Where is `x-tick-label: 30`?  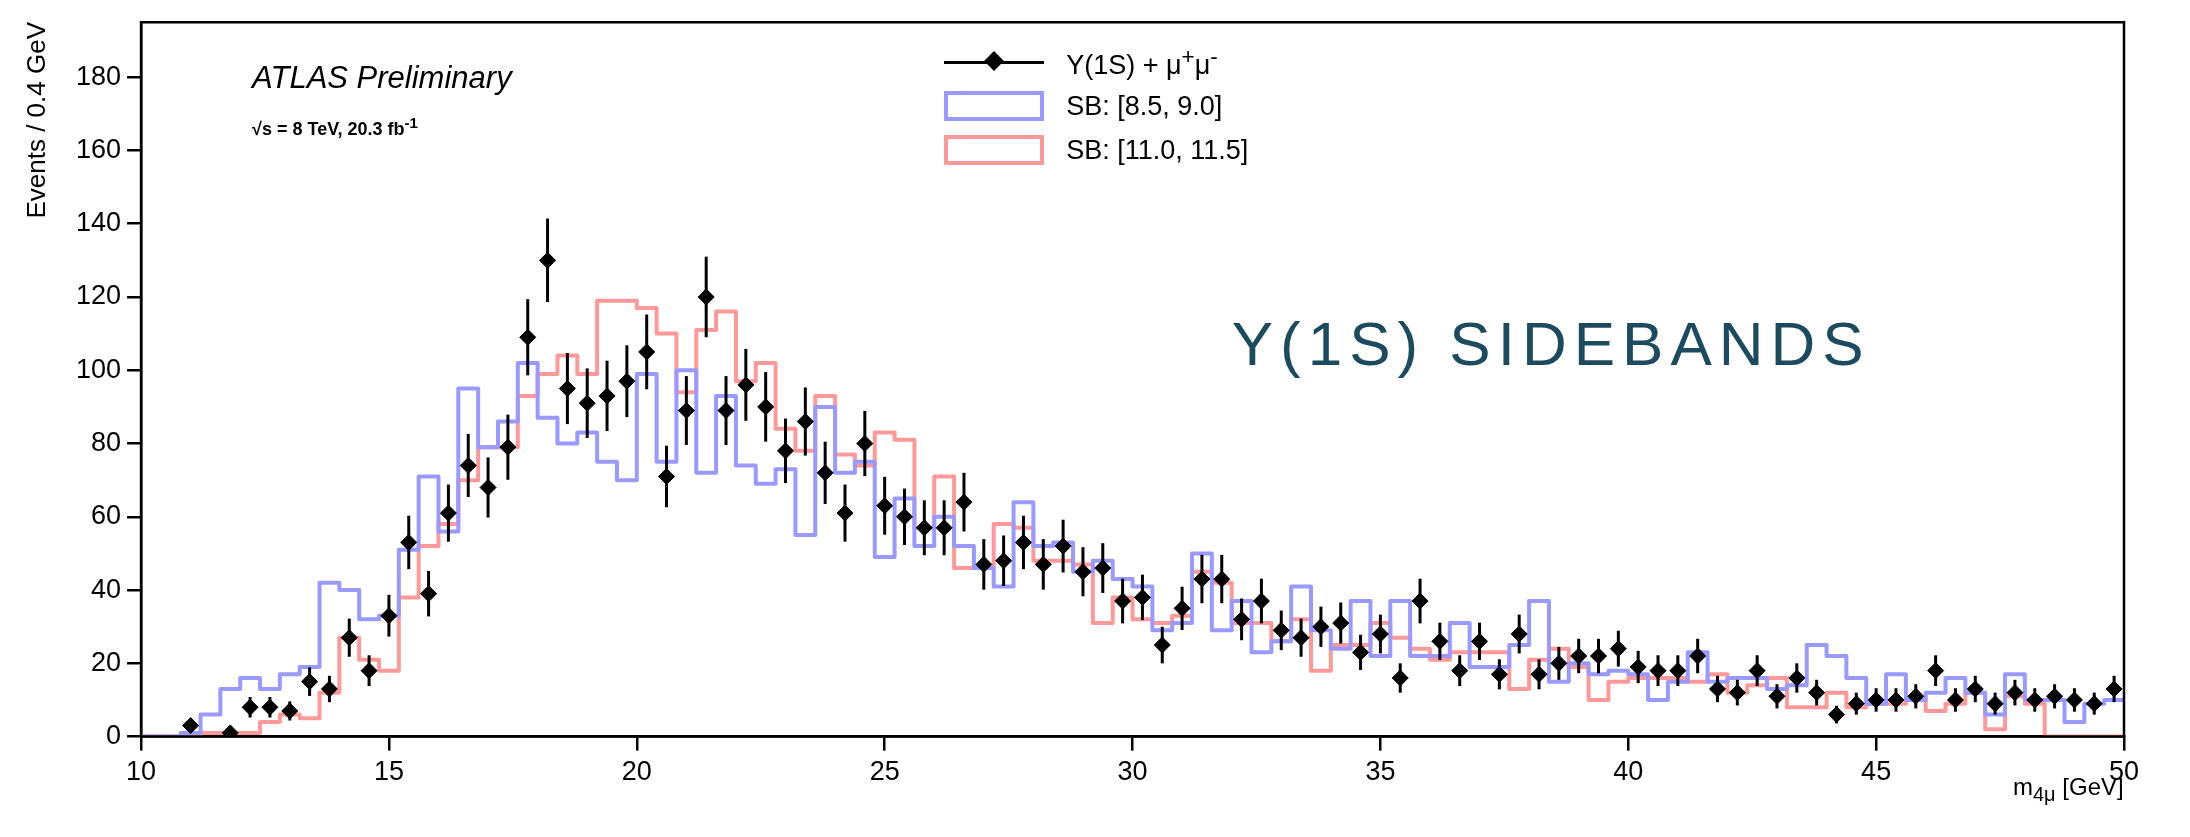
x-tick-label: 30 is located at coordinates (1132, 771).